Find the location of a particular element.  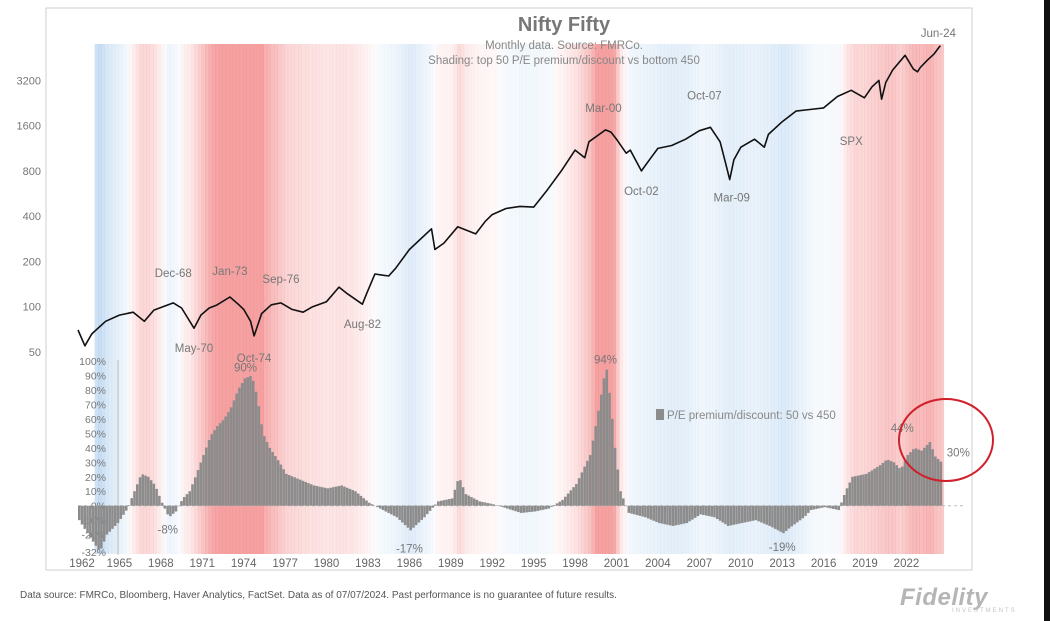

annotation-upper: Oct-07 is located at coordinates (704, 96).